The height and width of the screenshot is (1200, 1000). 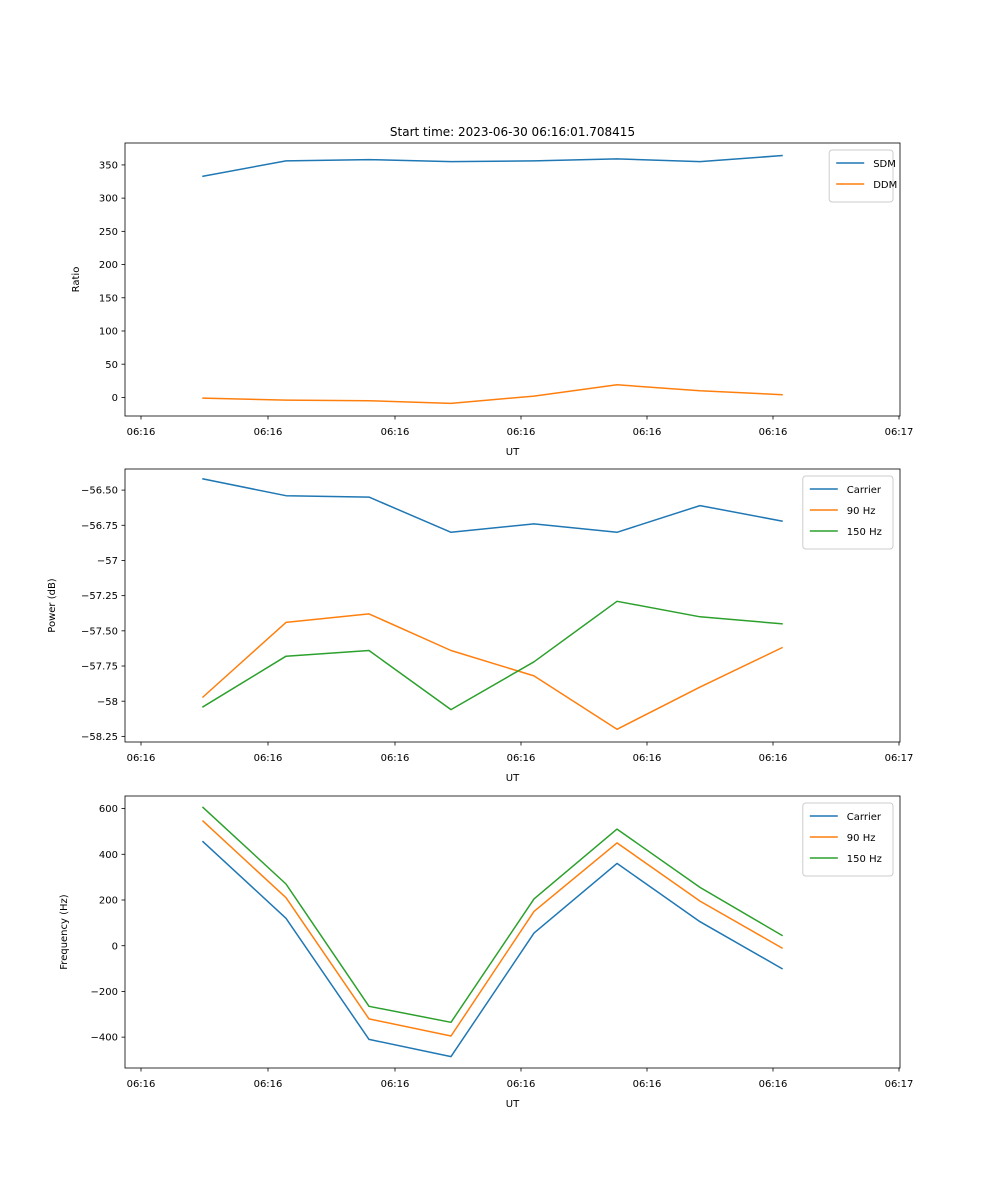 What do you see at coordinates (107, 561) in the screenshot?
I see `y-tick-label: −57` at bounding box center [107, 561].